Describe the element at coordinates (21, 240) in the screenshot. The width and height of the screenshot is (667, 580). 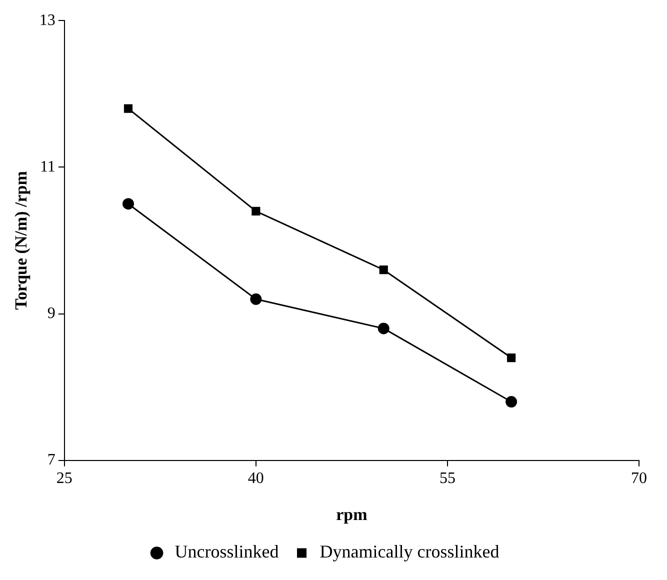
I see `y-axis-title: Torque (N/m) /rpm` at that location.